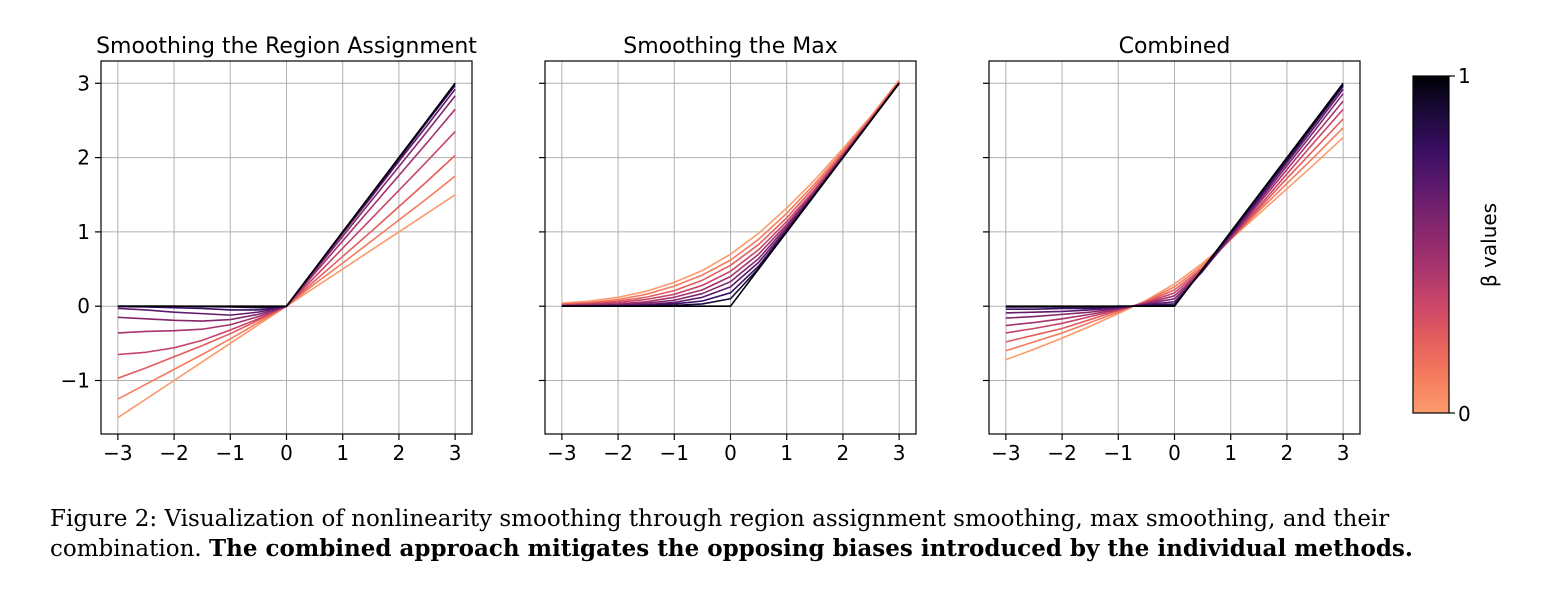  What do you see at coordinates (107, 519) in the screenshot?
I see `caption-prefix: Figure 2:` at bounding box center [107, 519].